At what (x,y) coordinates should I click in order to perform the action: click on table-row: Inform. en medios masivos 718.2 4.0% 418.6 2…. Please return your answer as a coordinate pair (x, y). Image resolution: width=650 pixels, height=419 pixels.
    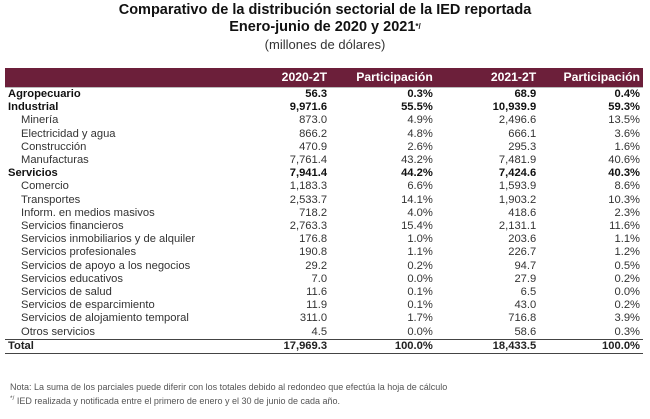
    Looking at the image, I should click on (324, 213).